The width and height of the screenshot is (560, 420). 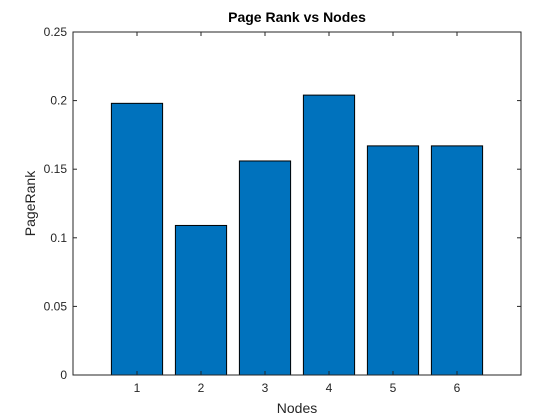 What do you see at coordinates (297, 408) in the screenshot?
I see `x-axis-label: Nodes` at bounding box center [297, 408].